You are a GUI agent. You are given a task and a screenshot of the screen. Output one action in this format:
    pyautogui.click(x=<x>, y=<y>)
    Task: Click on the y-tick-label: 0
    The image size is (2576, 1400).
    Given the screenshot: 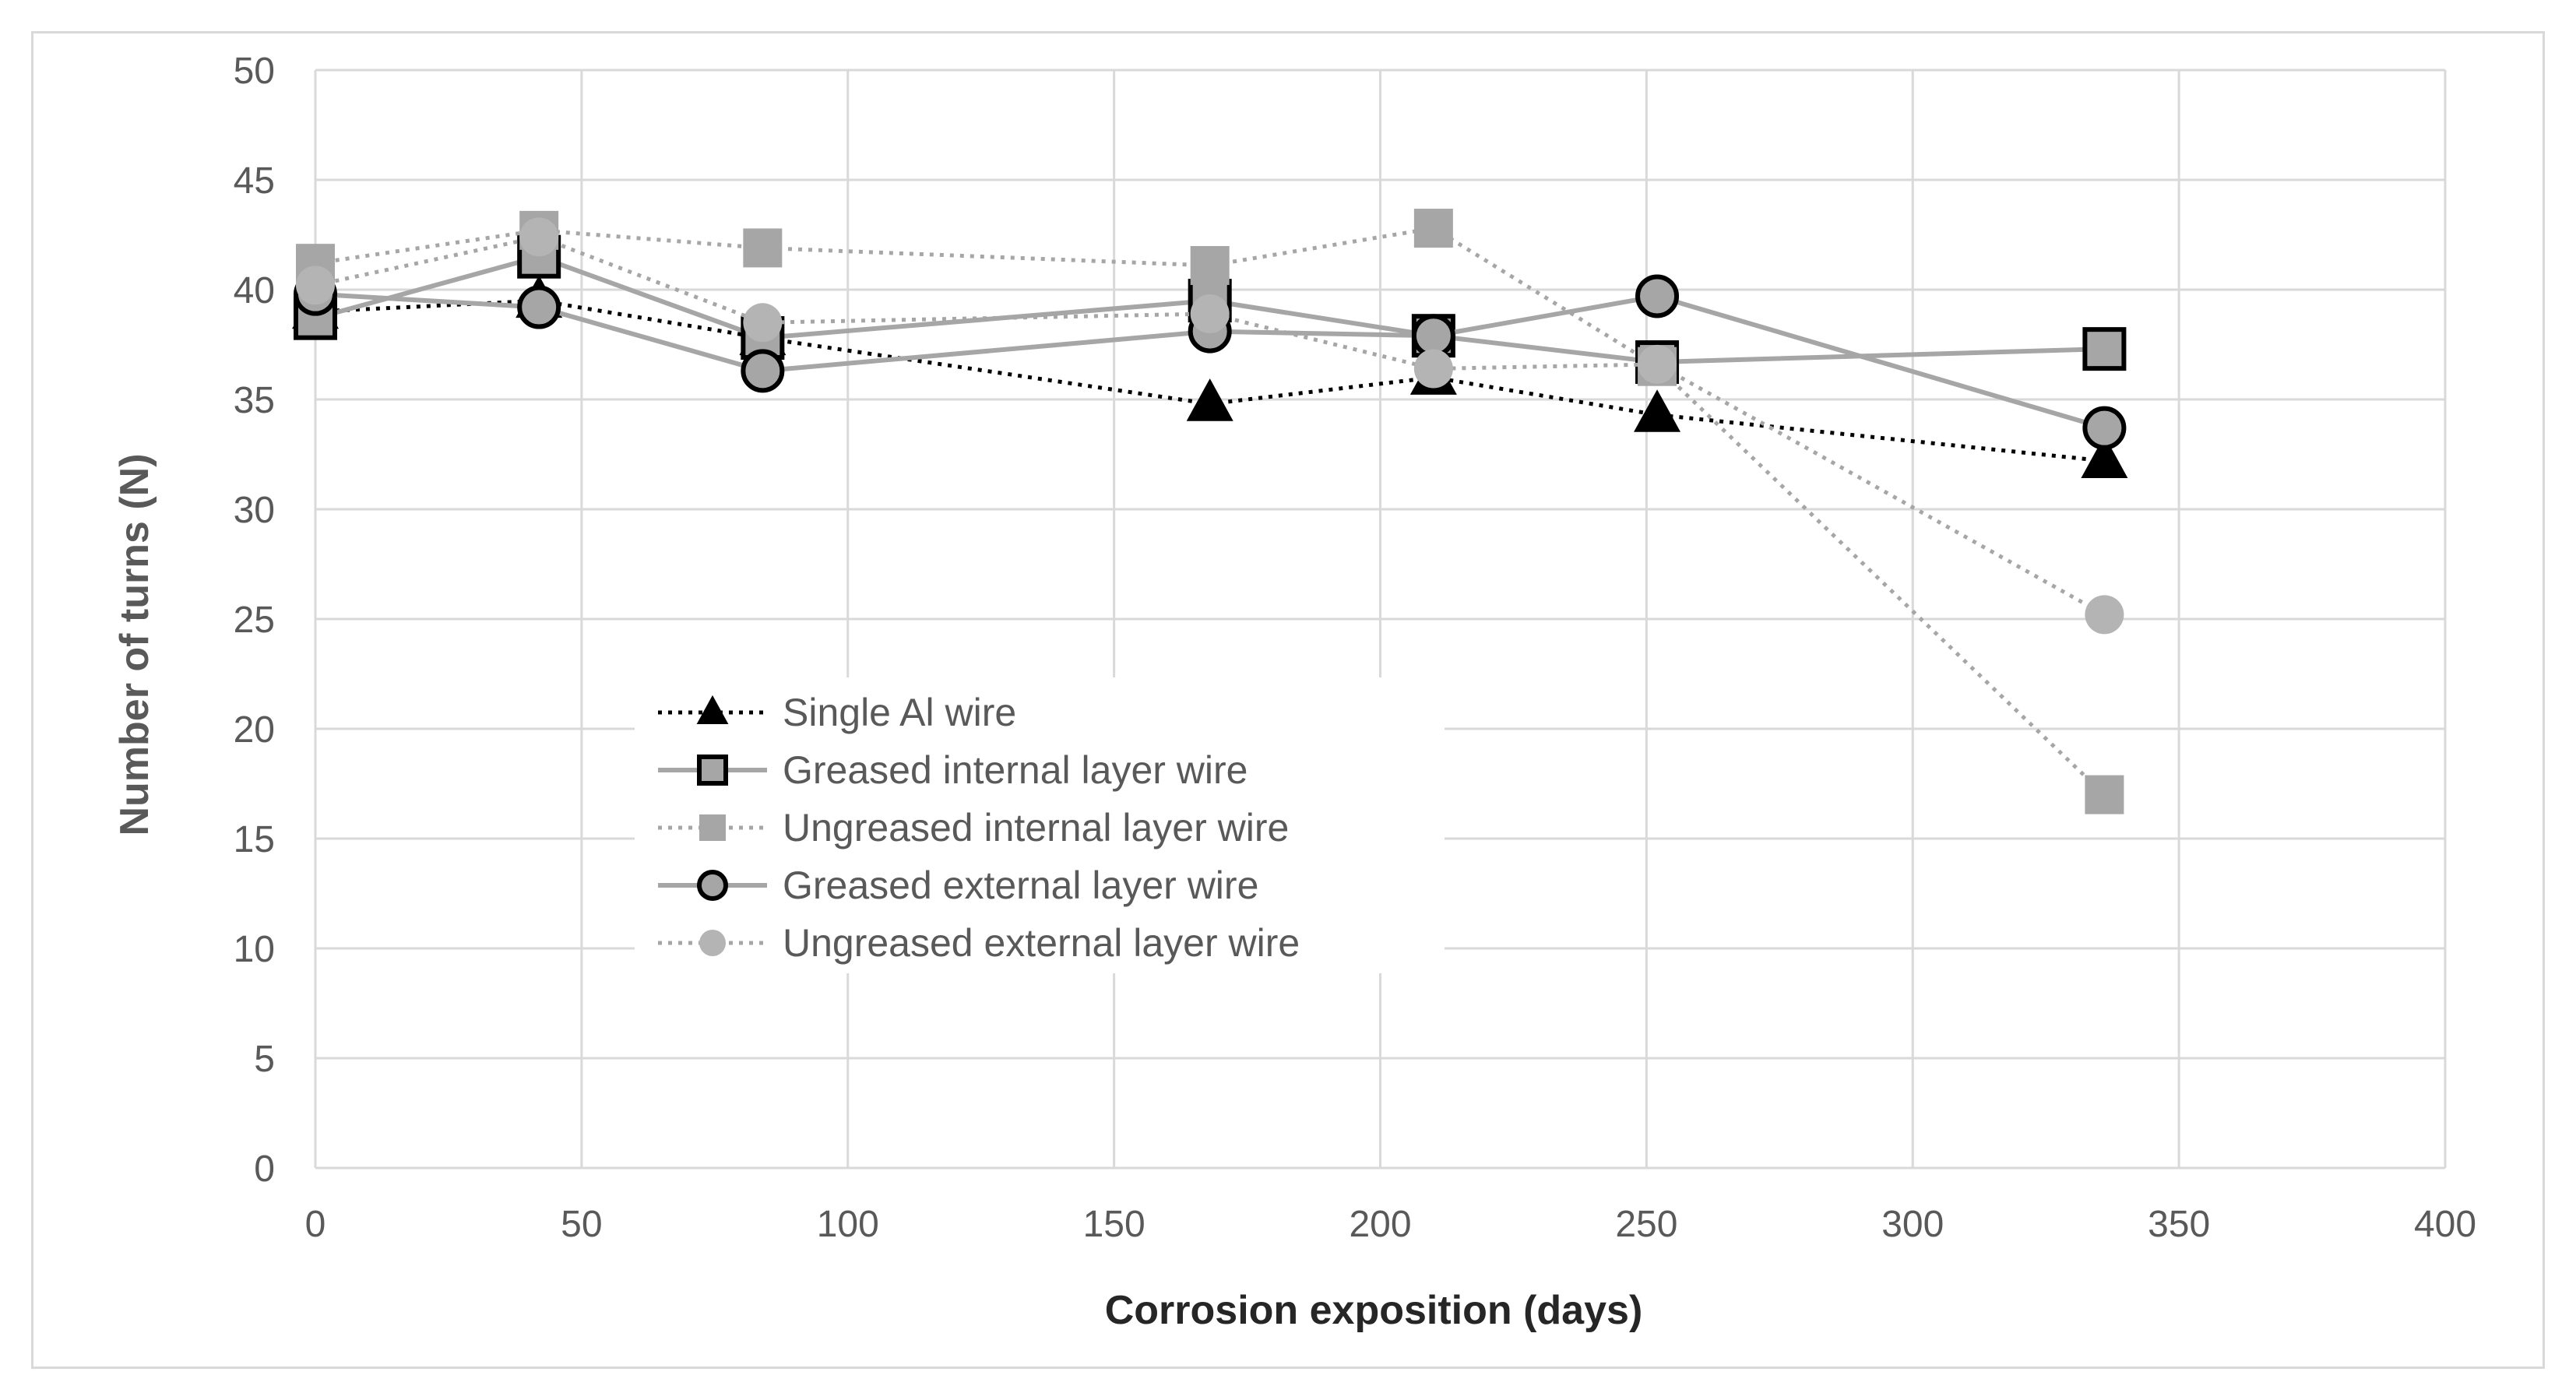 What is the action you would take?
    pyautogui.click(x=264, y=1169)
    